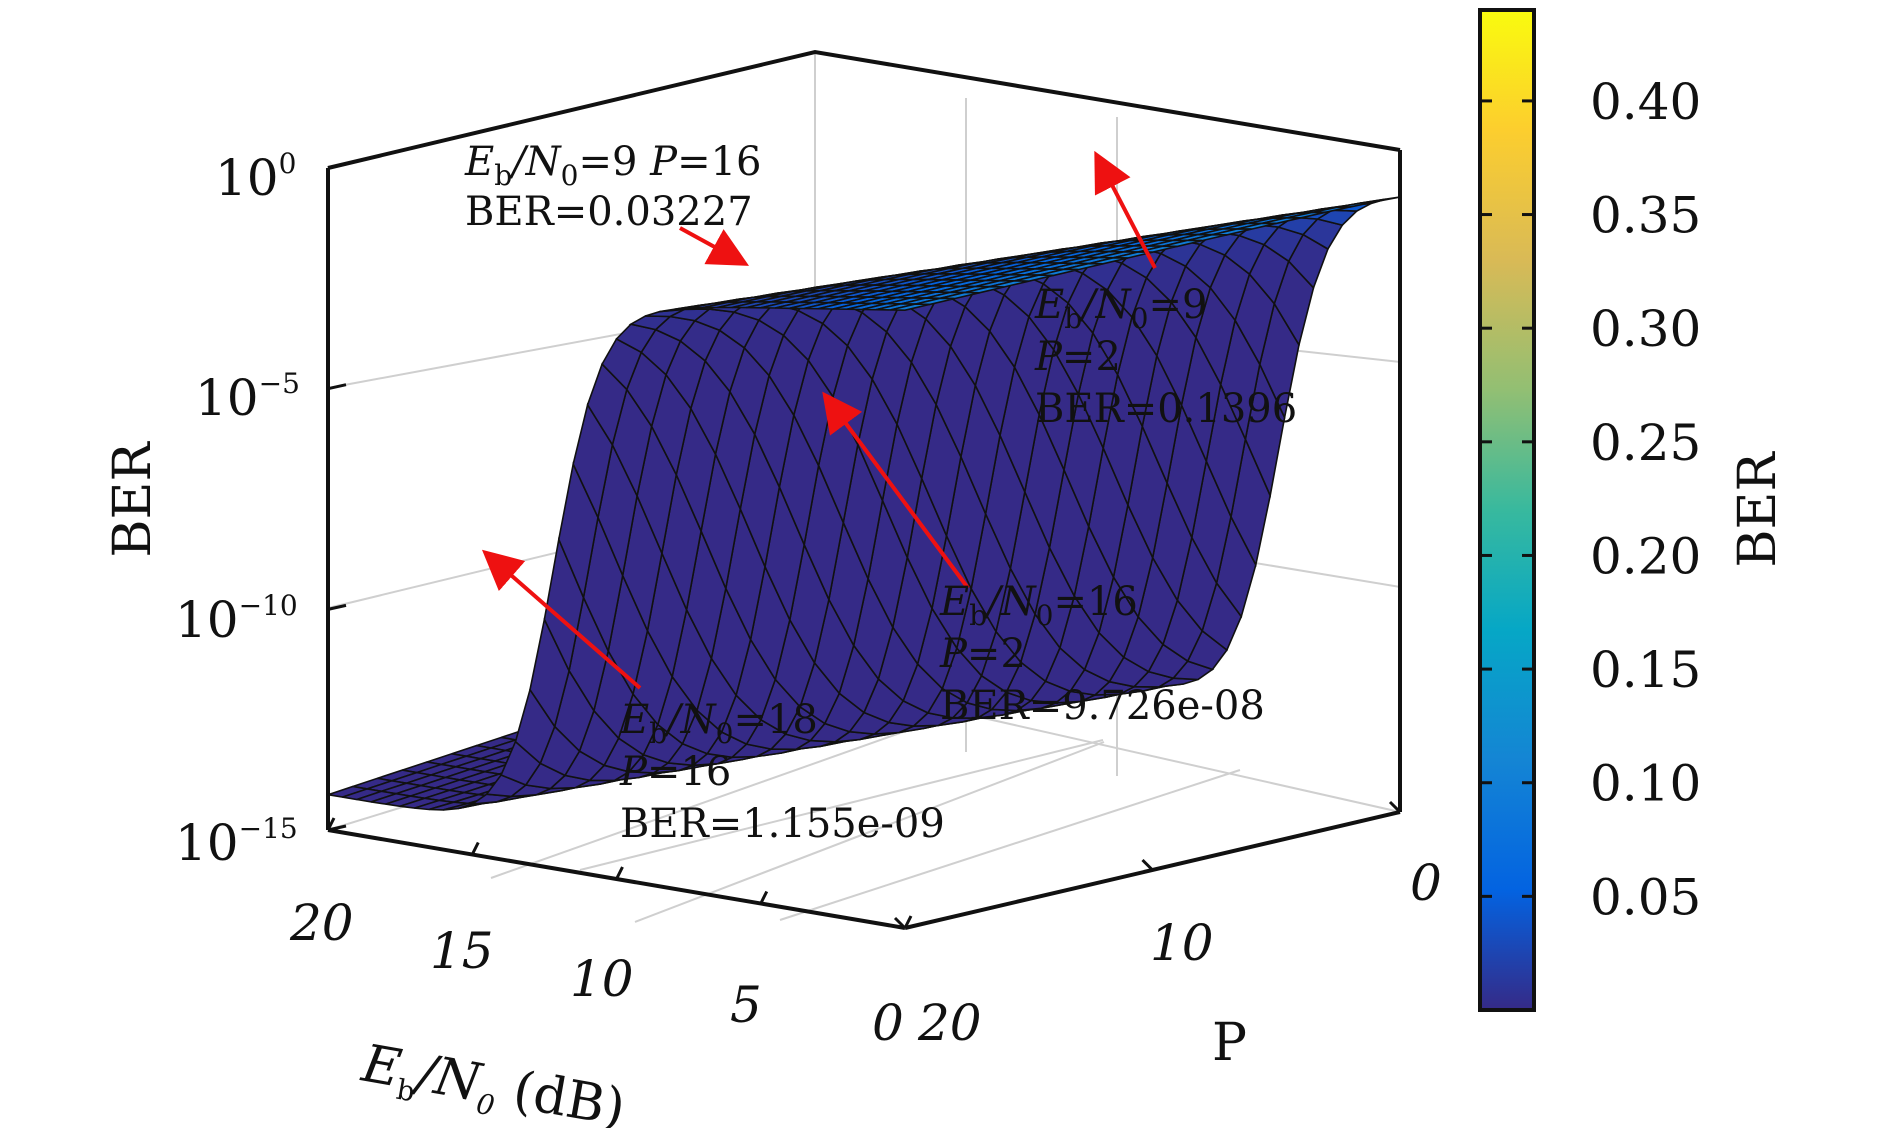 Image resolution: width=1890 pixels, height=1128 pixels. I want to click on colorbar-label: BER, so click(1758, 508).